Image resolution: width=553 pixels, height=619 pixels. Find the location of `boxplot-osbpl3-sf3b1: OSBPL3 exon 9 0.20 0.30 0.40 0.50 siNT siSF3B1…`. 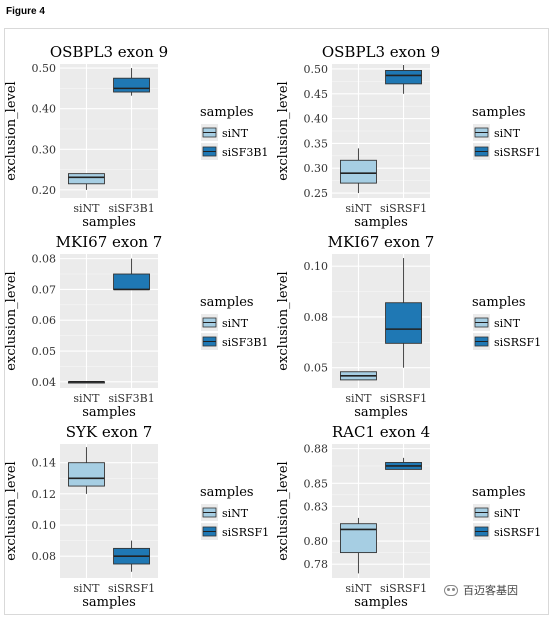

boxplot-osbpl3-sf3b1: OSBPL3 exon 9 0.20 0.30 0.40 0.50 siNT siSF3B1… is located at coordinates (136, 136).